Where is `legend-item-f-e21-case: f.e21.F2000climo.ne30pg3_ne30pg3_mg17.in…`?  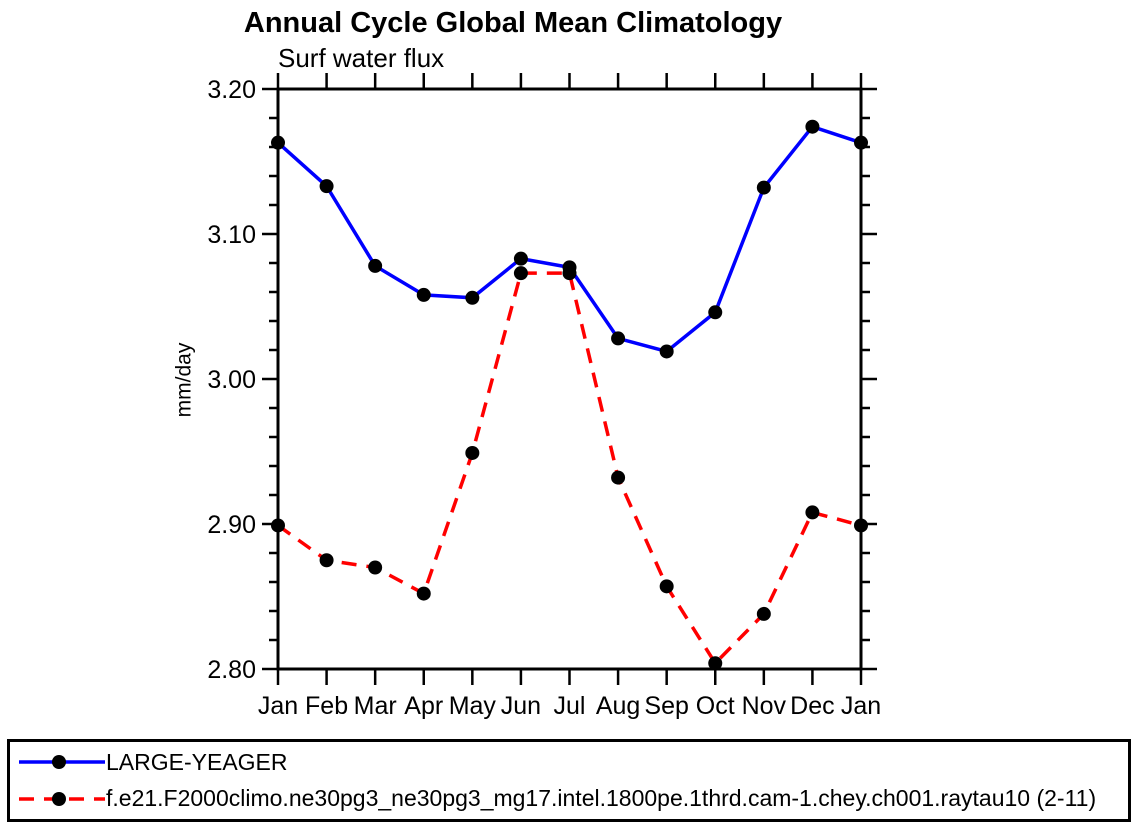 legend-item-f-e21-case: f.e21.F2000climo.ne30pg3_ne30pg3_mg17.in… is located at coordinates (569, 799).